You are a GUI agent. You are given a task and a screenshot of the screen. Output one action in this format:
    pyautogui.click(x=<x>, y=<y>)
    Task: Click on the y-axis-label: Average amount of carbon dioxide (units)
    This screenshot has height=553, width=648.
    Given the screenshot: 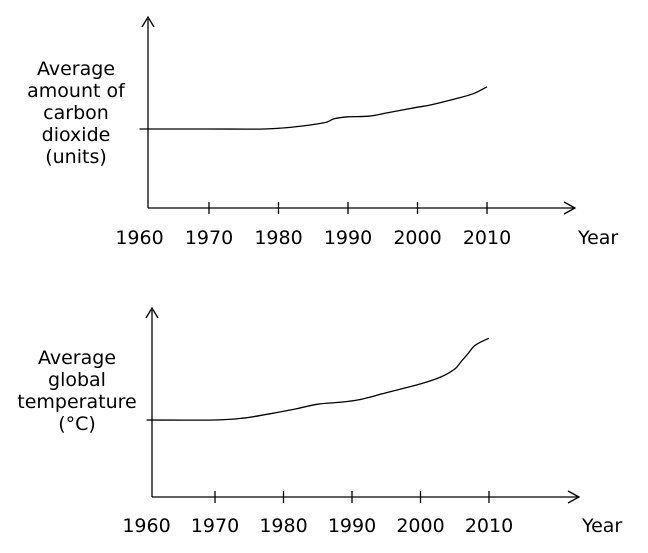 What is the action you would take?
    pyautogui.click(x=76, y=113)
    